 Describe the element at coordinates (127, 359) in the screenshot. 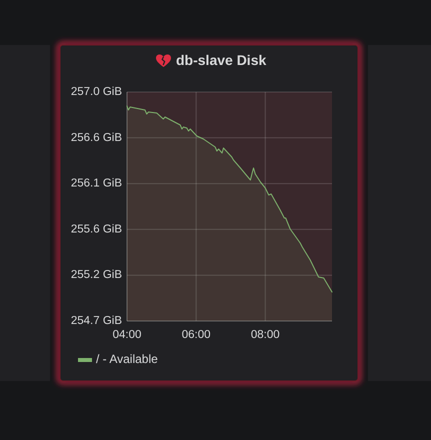

I see `legend-label: / - Available` at that location.